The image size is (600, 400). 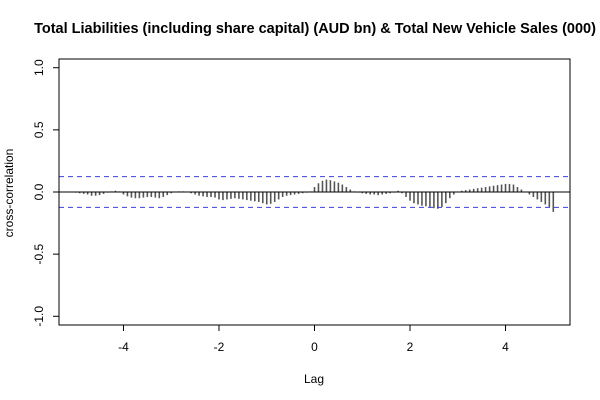 What do you see at coordinates (314, 347) in the screenshot?
I see `x-tick-label: 0` at bounding box center [314, 347].